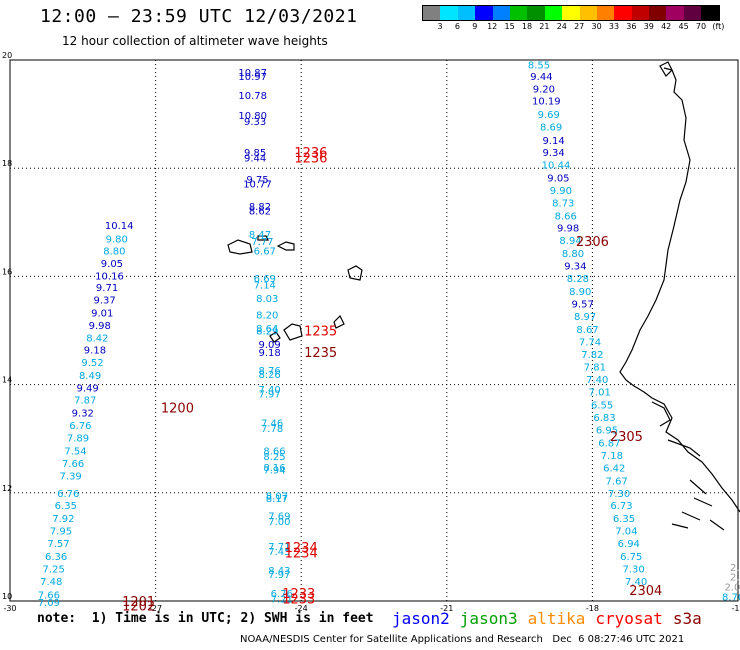  What do you see at coordinates (267, 299) in the screenshot?
I see `wave-height-label: 8.03` at bounding box center [267, 299].